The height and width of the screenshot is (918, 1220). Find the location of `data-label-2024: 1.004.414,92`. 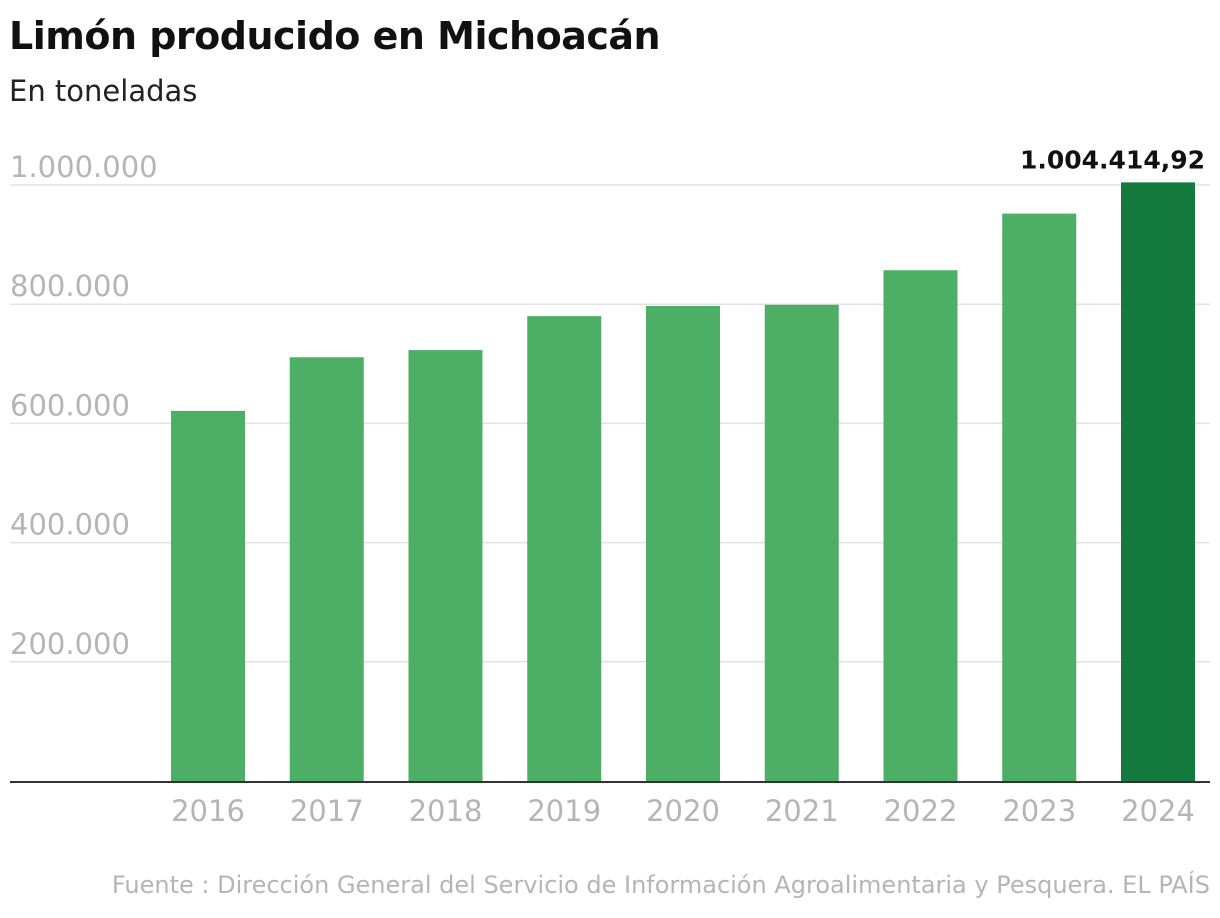

data-label-2024: 1.004.414,92 is located at coordinates (1112, 159).